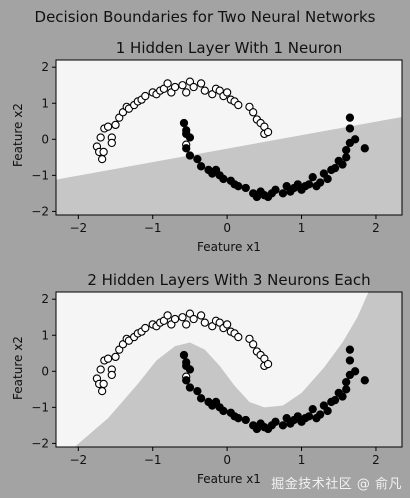 This screenshot has width=410, height=498. Describe the element at coordinates (45, 103) in the screenshot. I see `chart-top-ytick-label: 1` at that location.